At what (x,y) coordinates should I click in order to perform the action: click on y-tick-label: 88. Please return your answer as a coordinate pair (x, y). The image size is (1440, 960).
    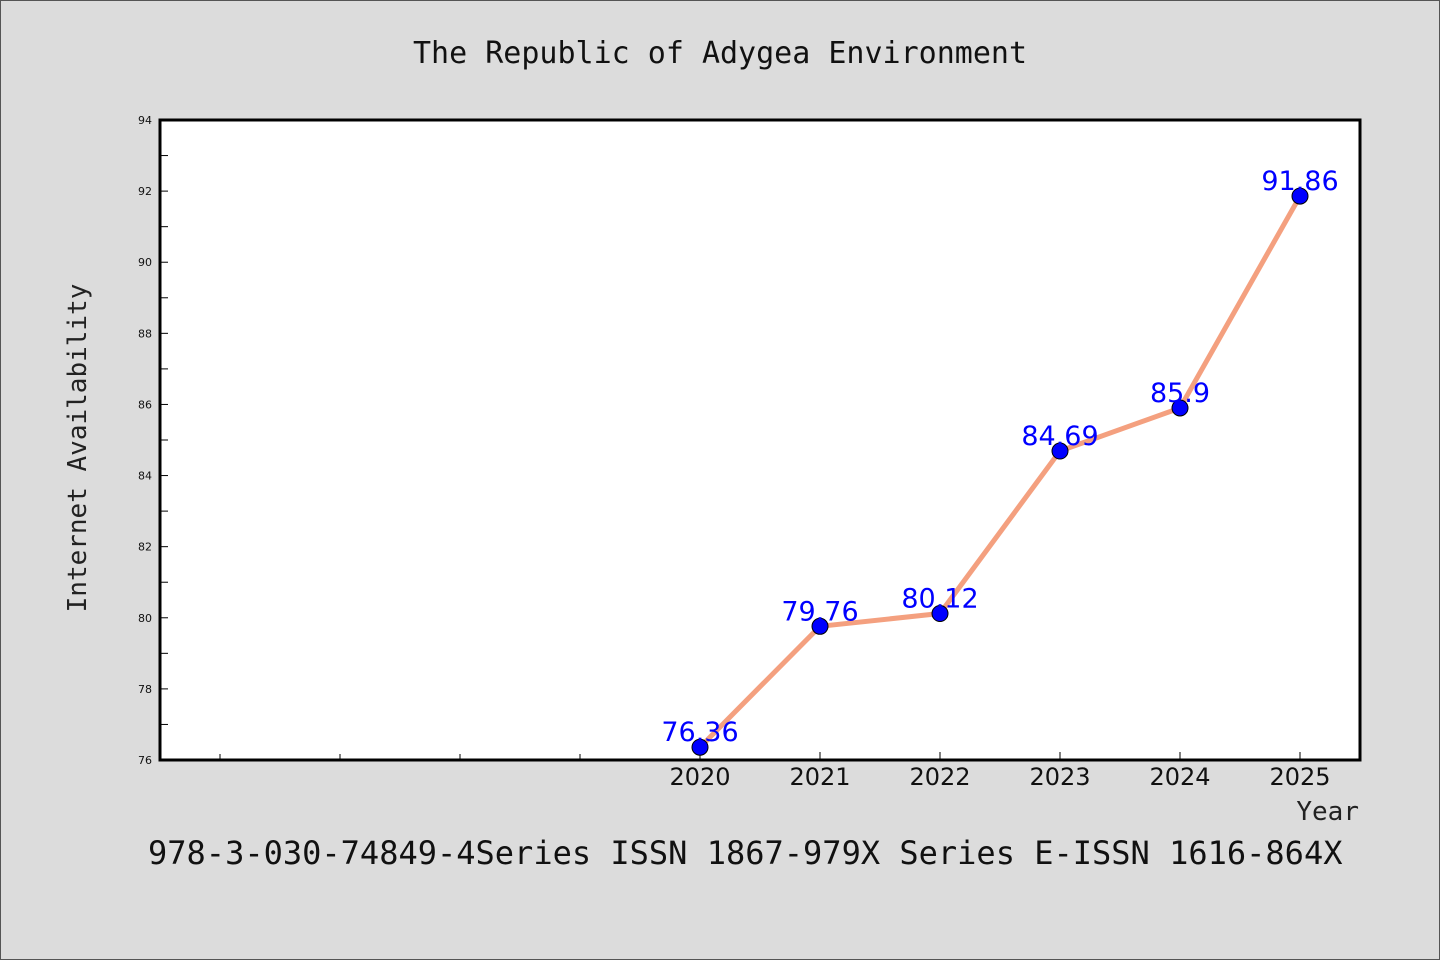
    Looking at the image, I should click on (145, 333).